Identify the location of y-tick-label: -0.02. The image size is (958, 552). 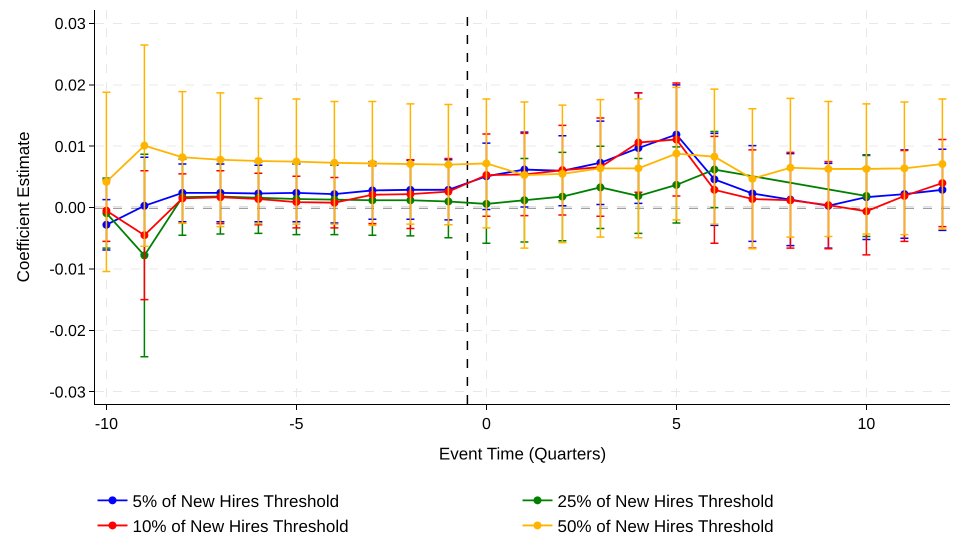
(67, 331).